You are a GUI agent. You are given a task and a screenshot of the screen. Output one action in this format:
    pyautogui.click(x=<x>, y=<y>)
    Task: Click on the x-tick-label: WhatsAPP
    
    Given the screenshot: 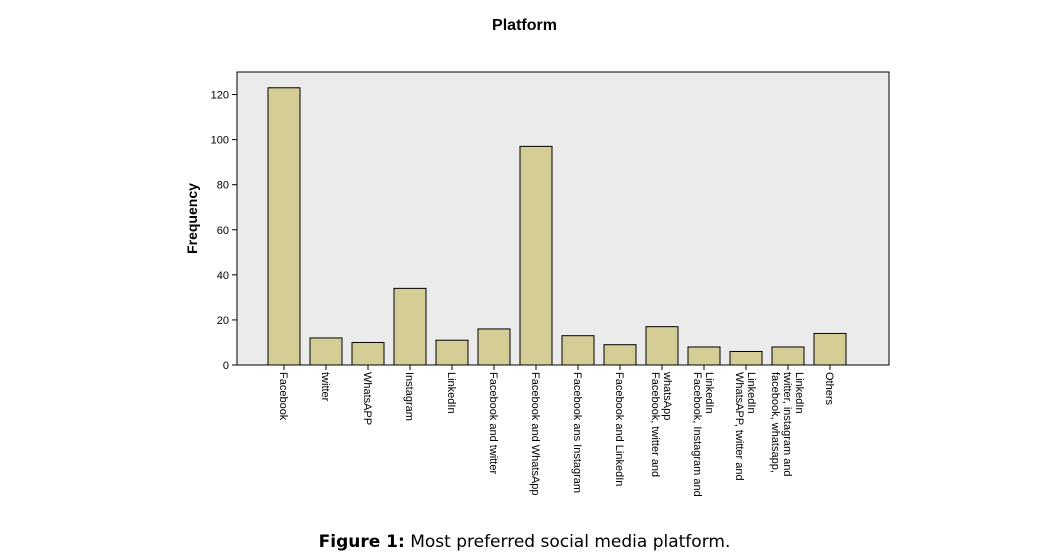 What is the action you would take?
    pyautogui.click(x=367, y=398)
    